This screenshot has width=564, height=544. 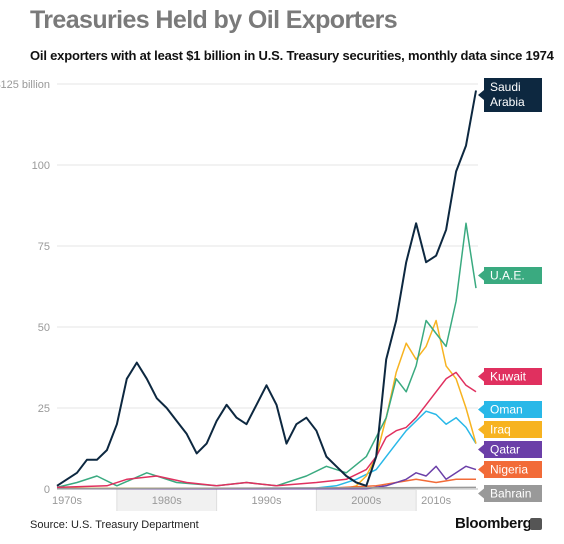 I want to click on series-label: Kuwait, so click(x=508, y=377).